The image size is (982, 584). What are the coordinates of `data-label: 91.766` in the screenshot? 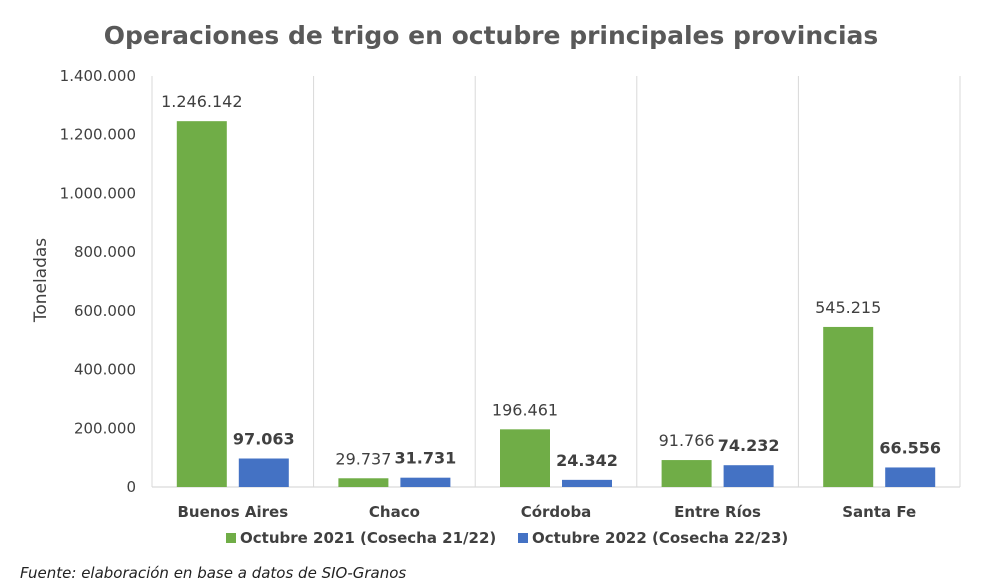 It's located at (687, 440).